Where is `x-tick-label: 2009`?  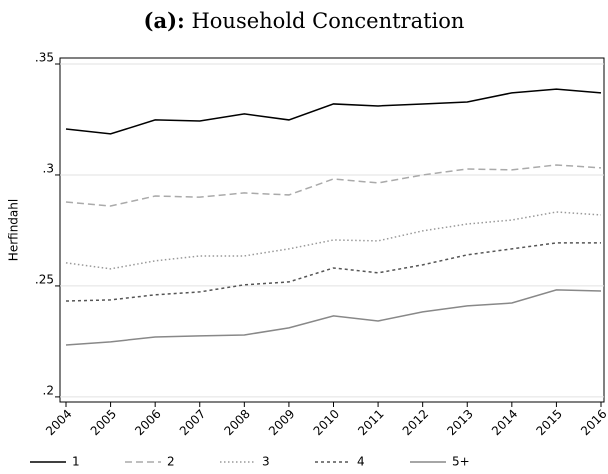
x-tick-label: 2009 is located at coordinates (281, 422).